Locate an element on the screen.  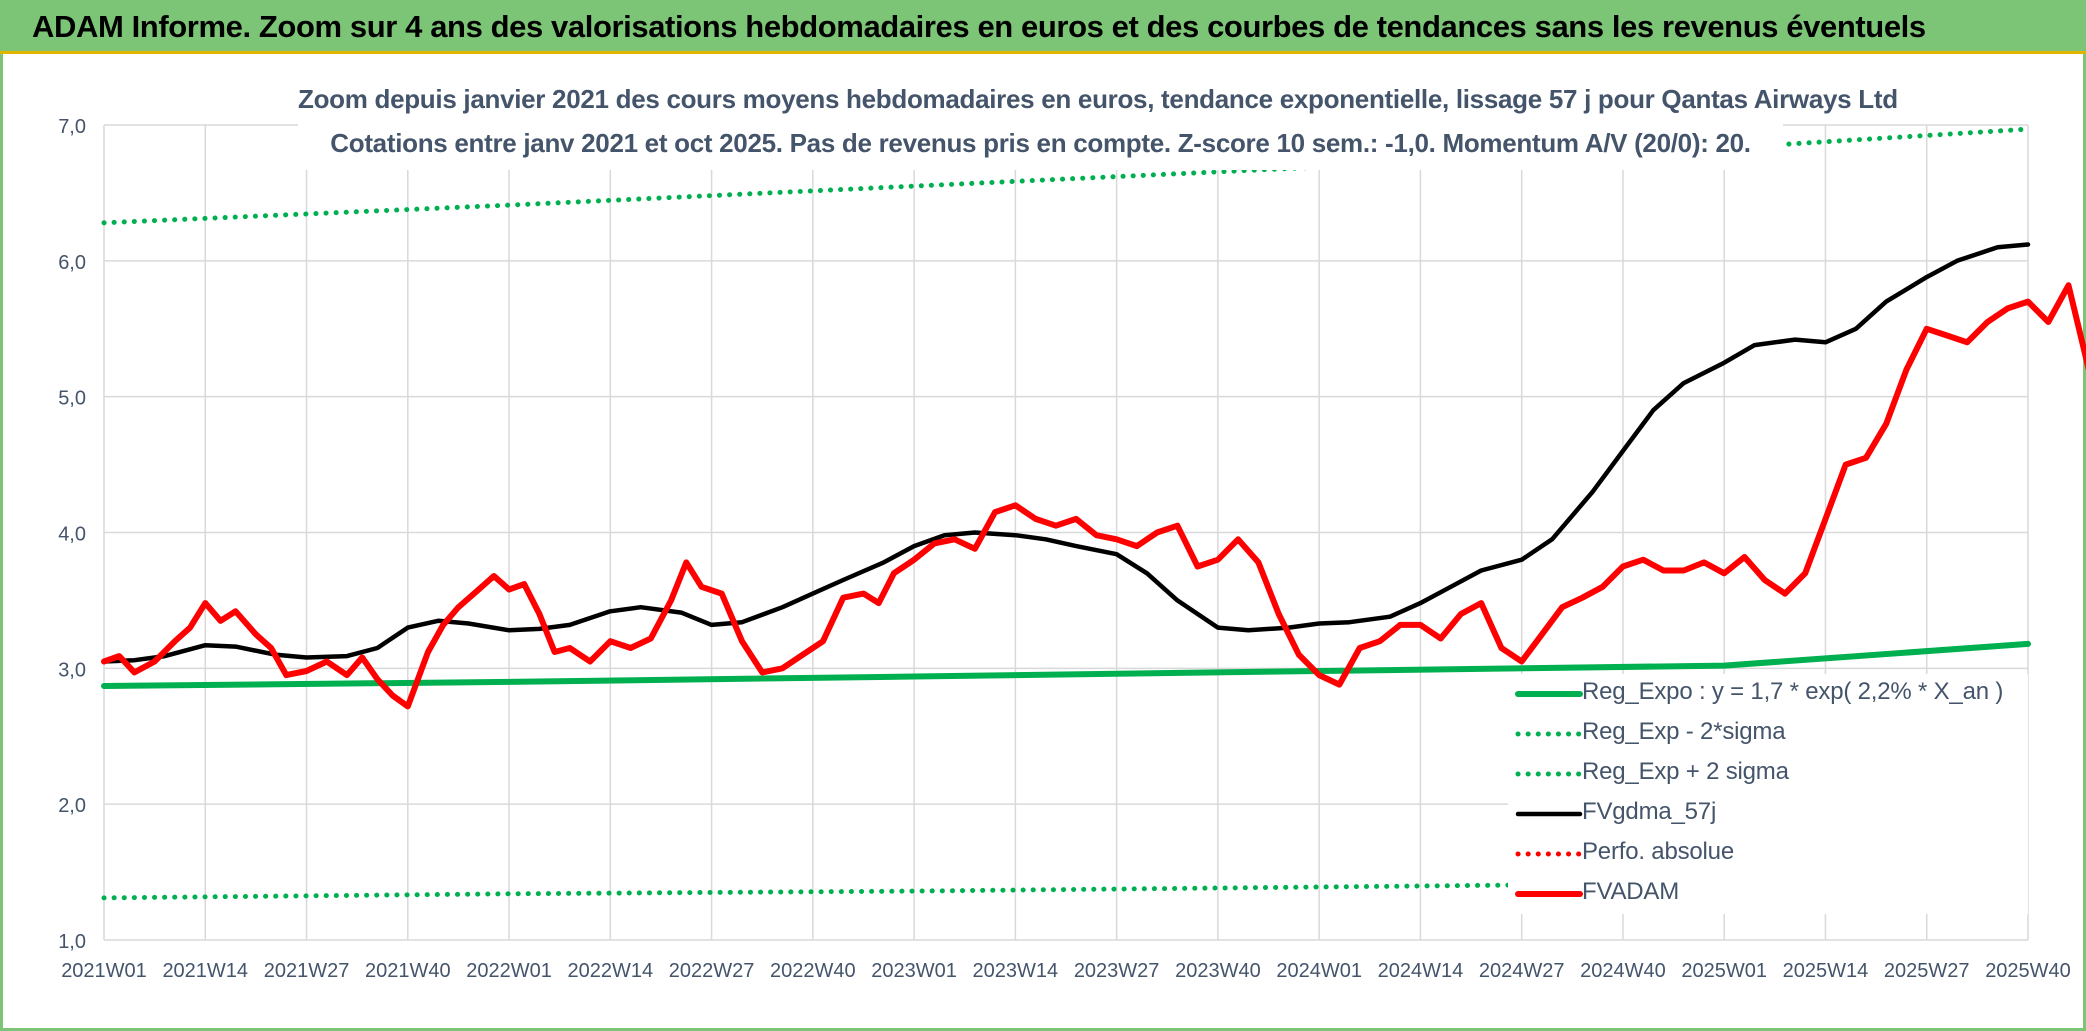
x-tick-label: 2022W40 is located at coordinates (813, 971).